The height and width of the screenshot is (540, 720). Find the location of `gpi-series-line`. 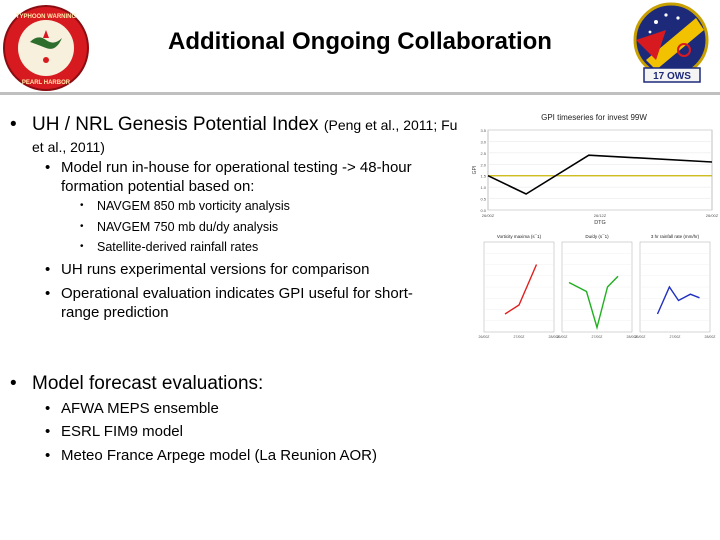

gpi-series-line is located at coordinates (600, 174).